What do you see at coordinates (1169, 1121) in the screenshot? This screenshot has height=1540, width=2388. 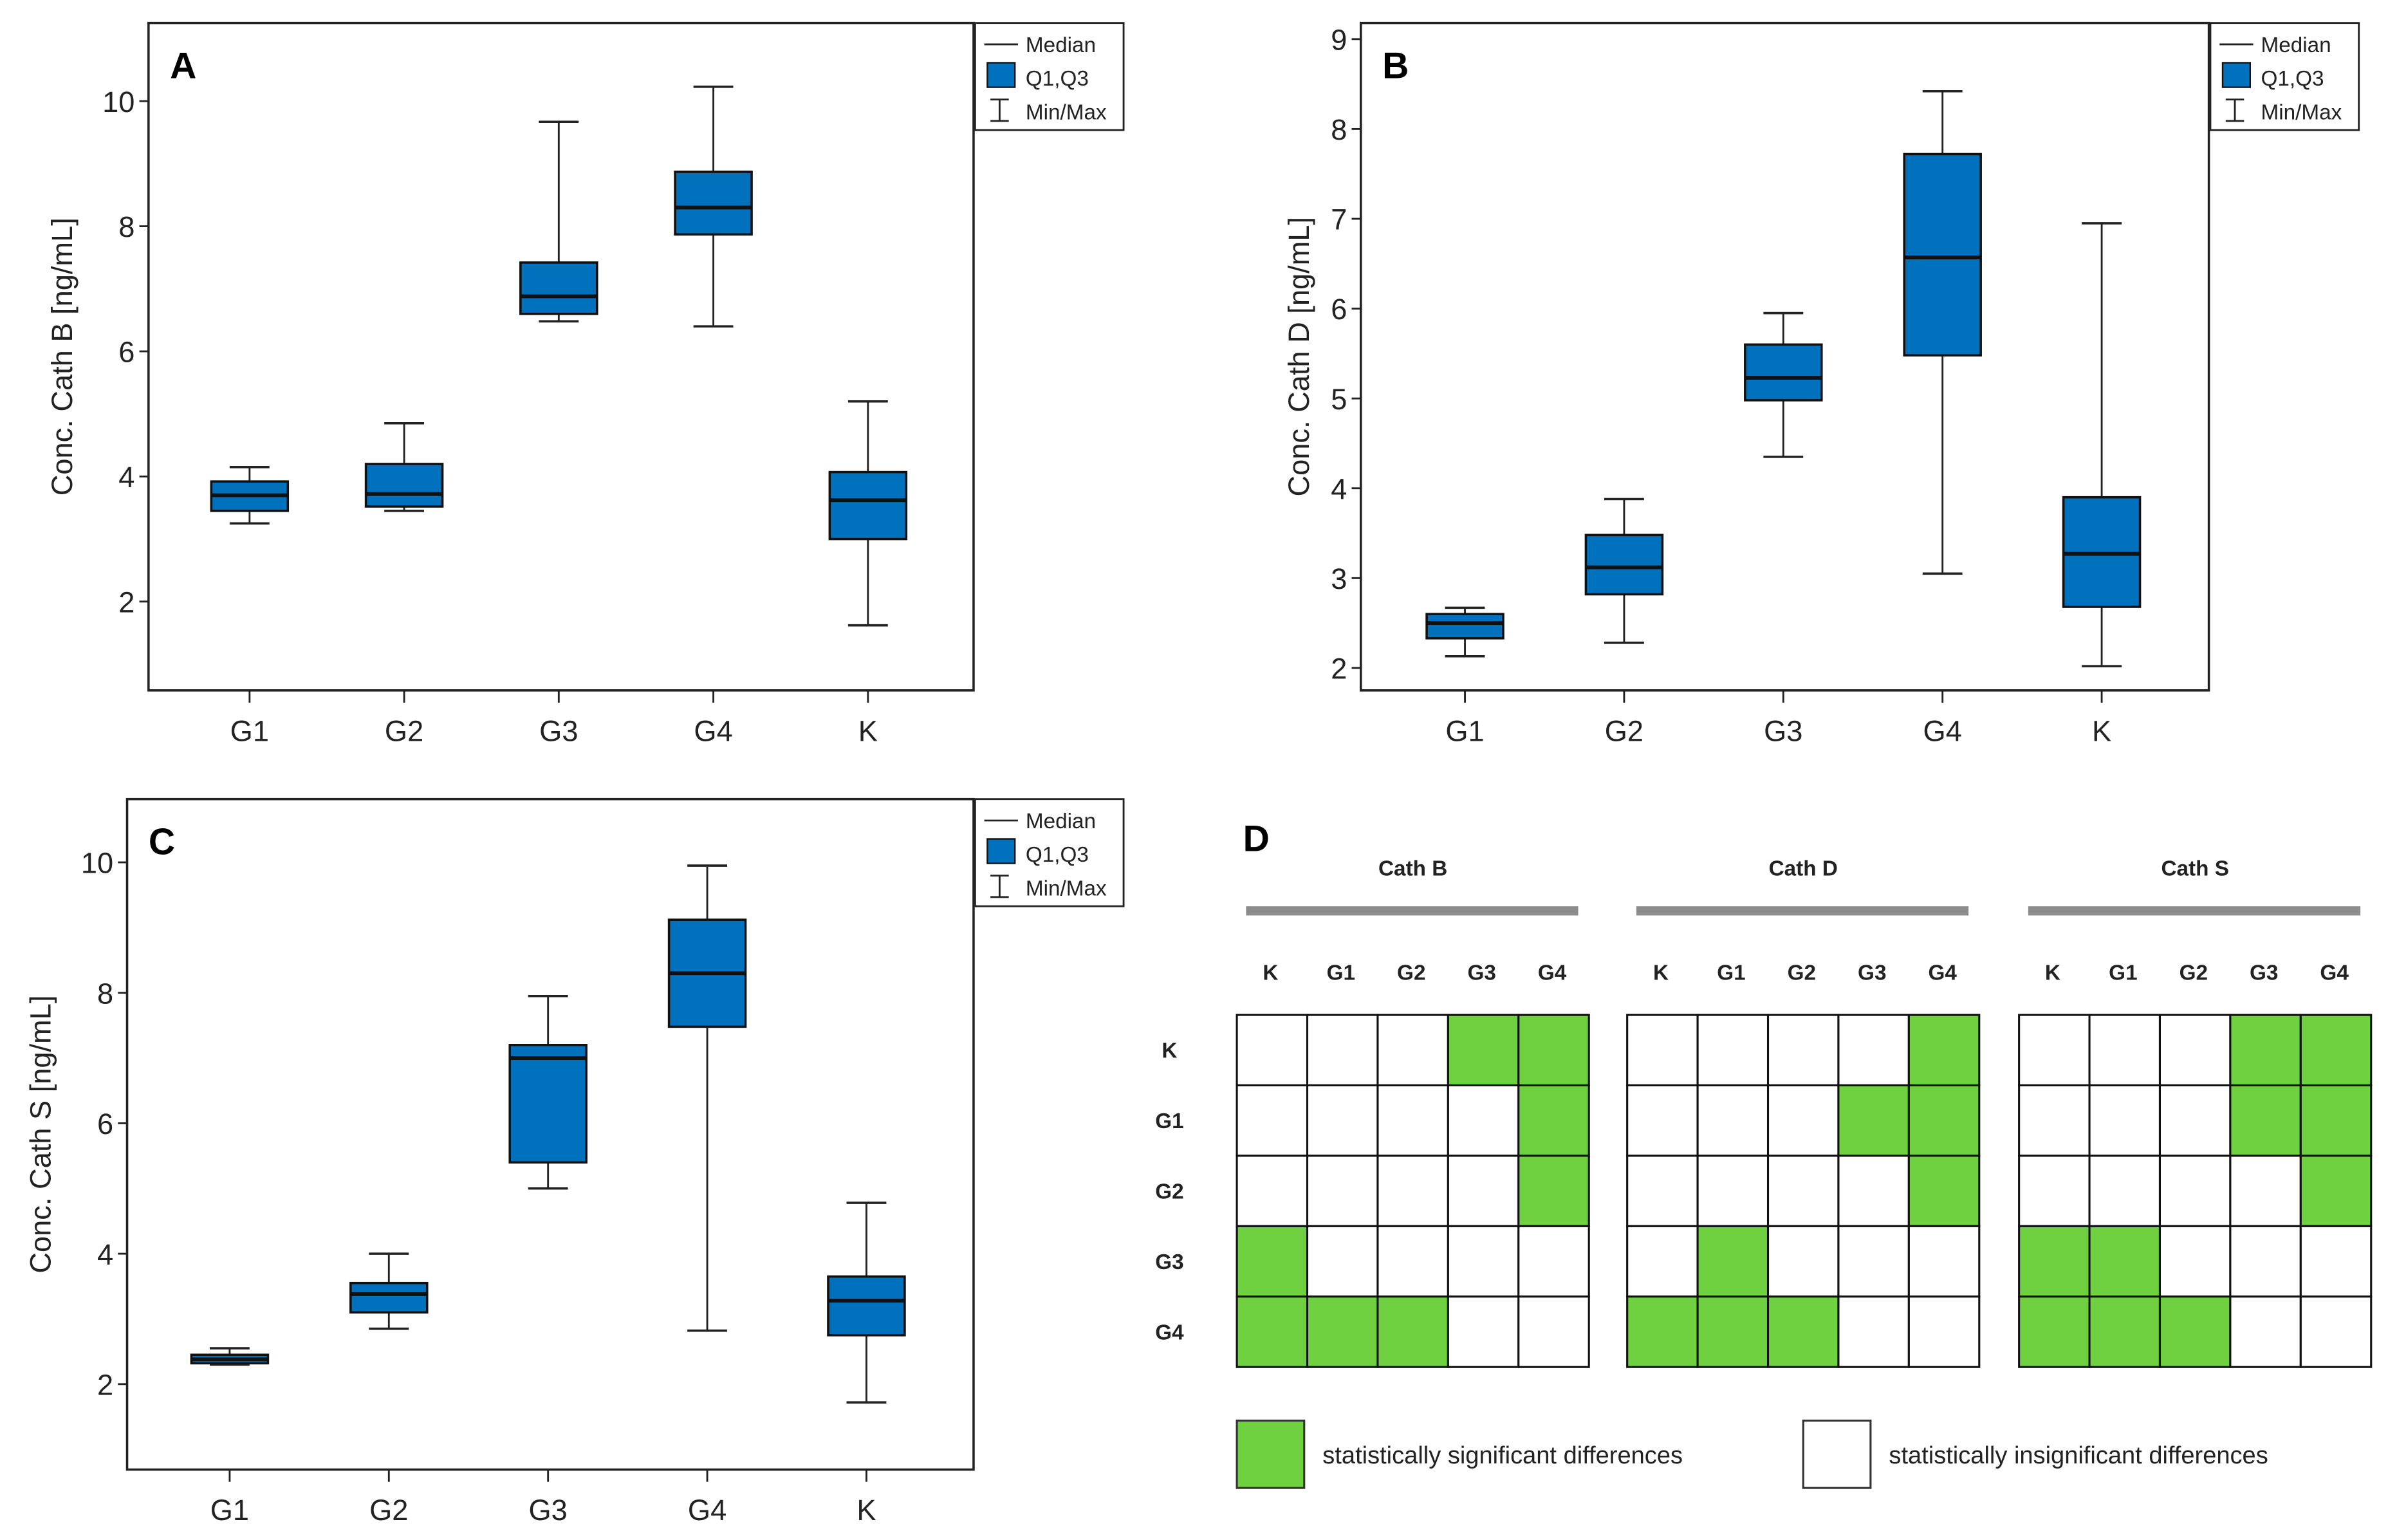 I see `row-label: G1` at bounding box center [1169, 1121].